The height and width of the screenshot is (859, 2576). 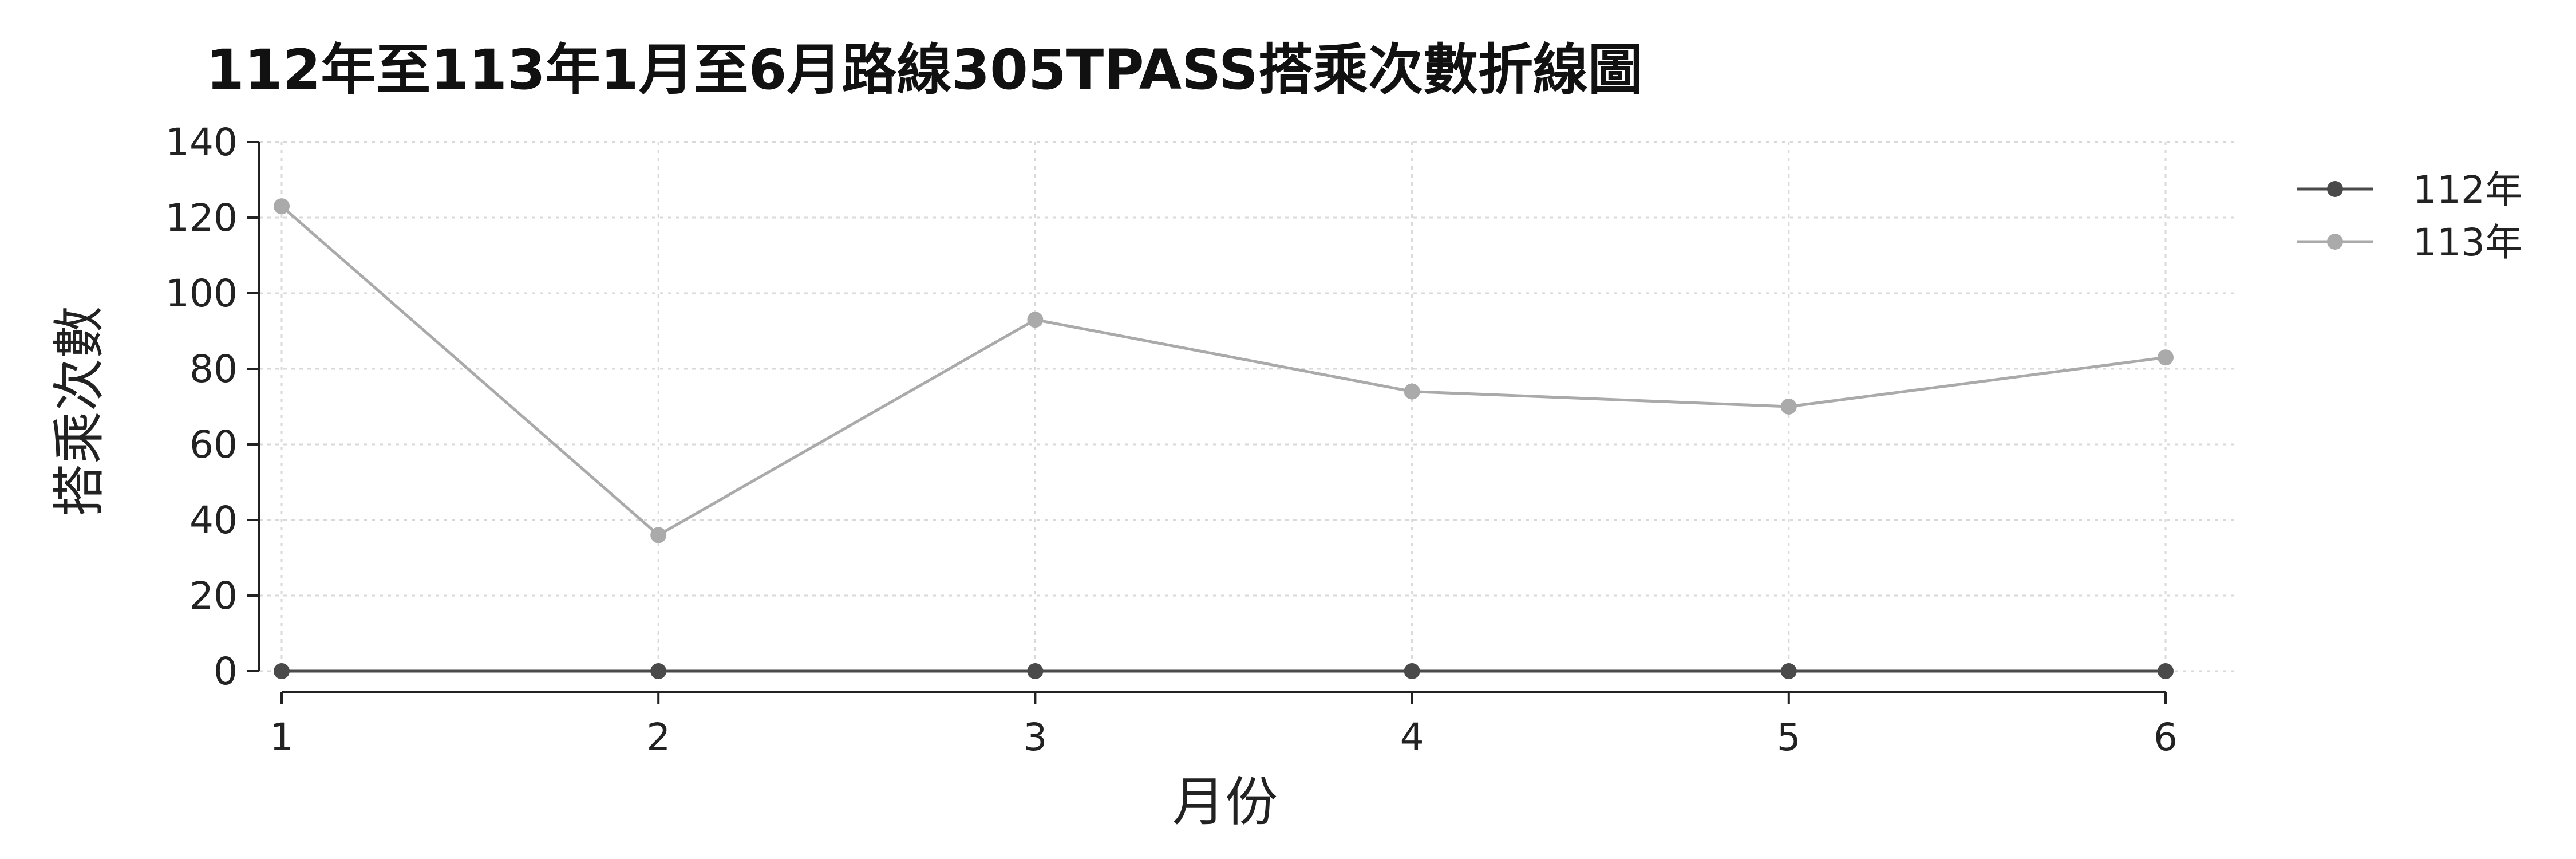 What do you see at coordinates (658, 737) in the screenshot?
I see `x-tick-label: 2` at bounding box center [658, 737].